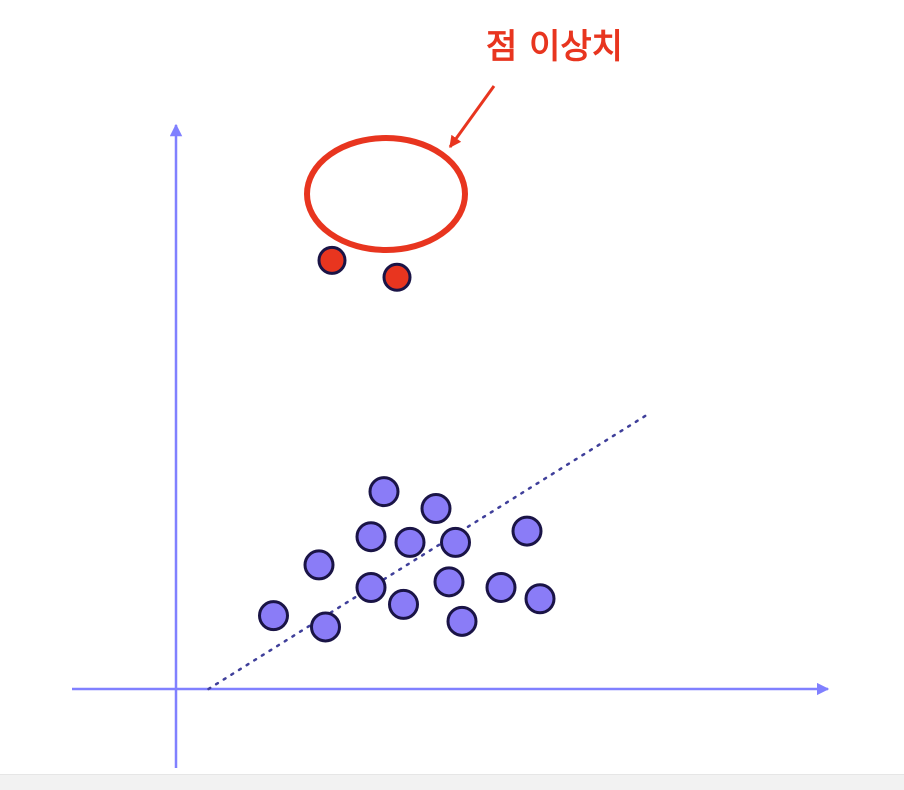 Image resolution: width=904 pixels, height=790 pixels. I want to click on bottom-strip, so click(452, 782).